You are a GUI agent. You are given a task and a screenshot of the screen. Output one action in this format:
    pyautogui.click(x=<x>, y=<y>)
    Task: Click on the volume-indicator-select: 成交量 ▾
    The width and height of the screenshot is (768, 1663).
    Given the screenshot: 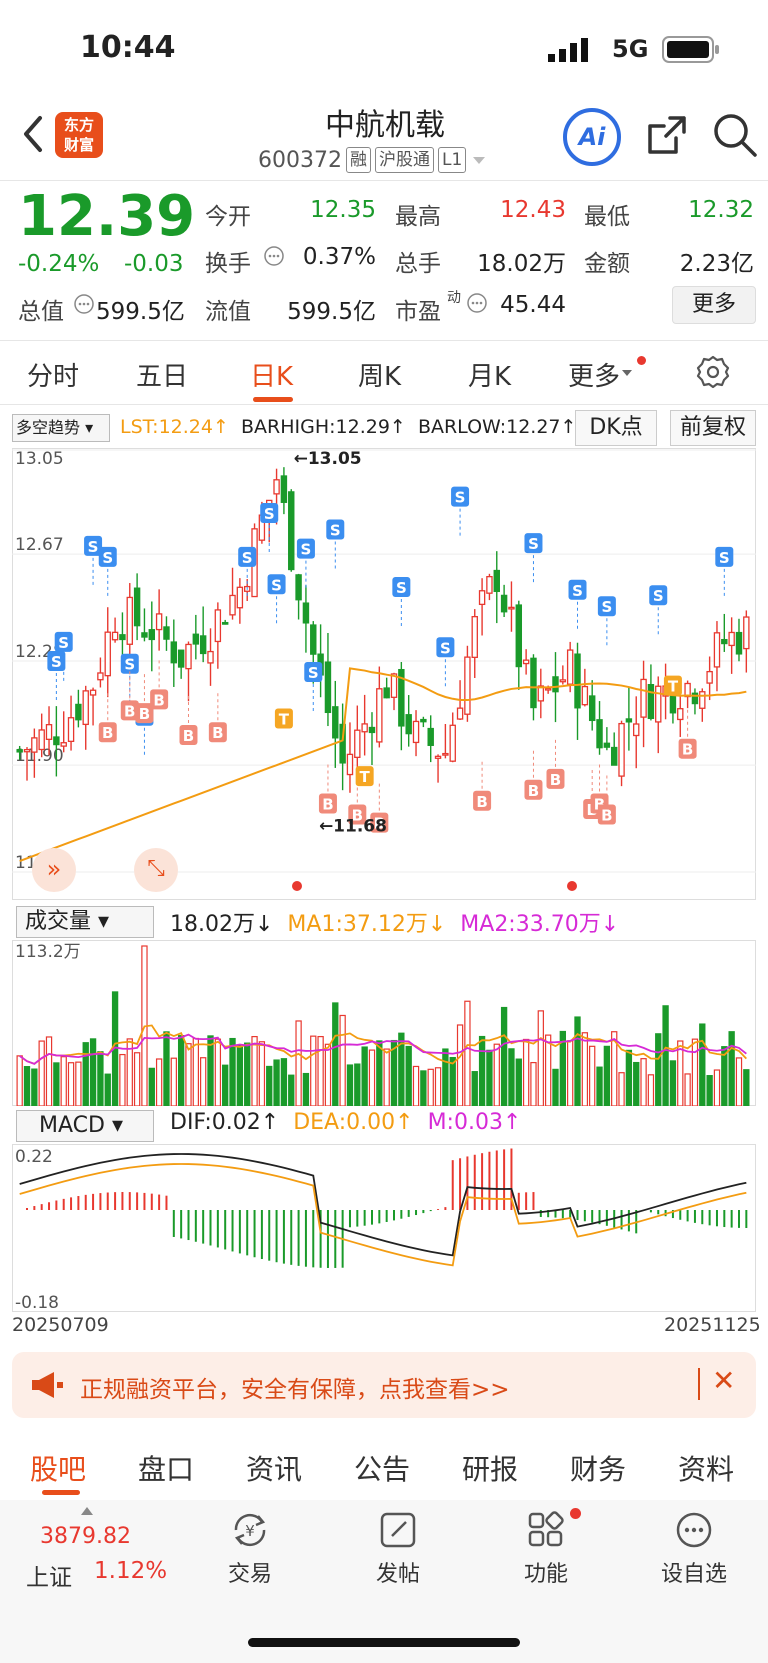 What is the action you would take?
    pyautogui.click(x=85, y=922)
    